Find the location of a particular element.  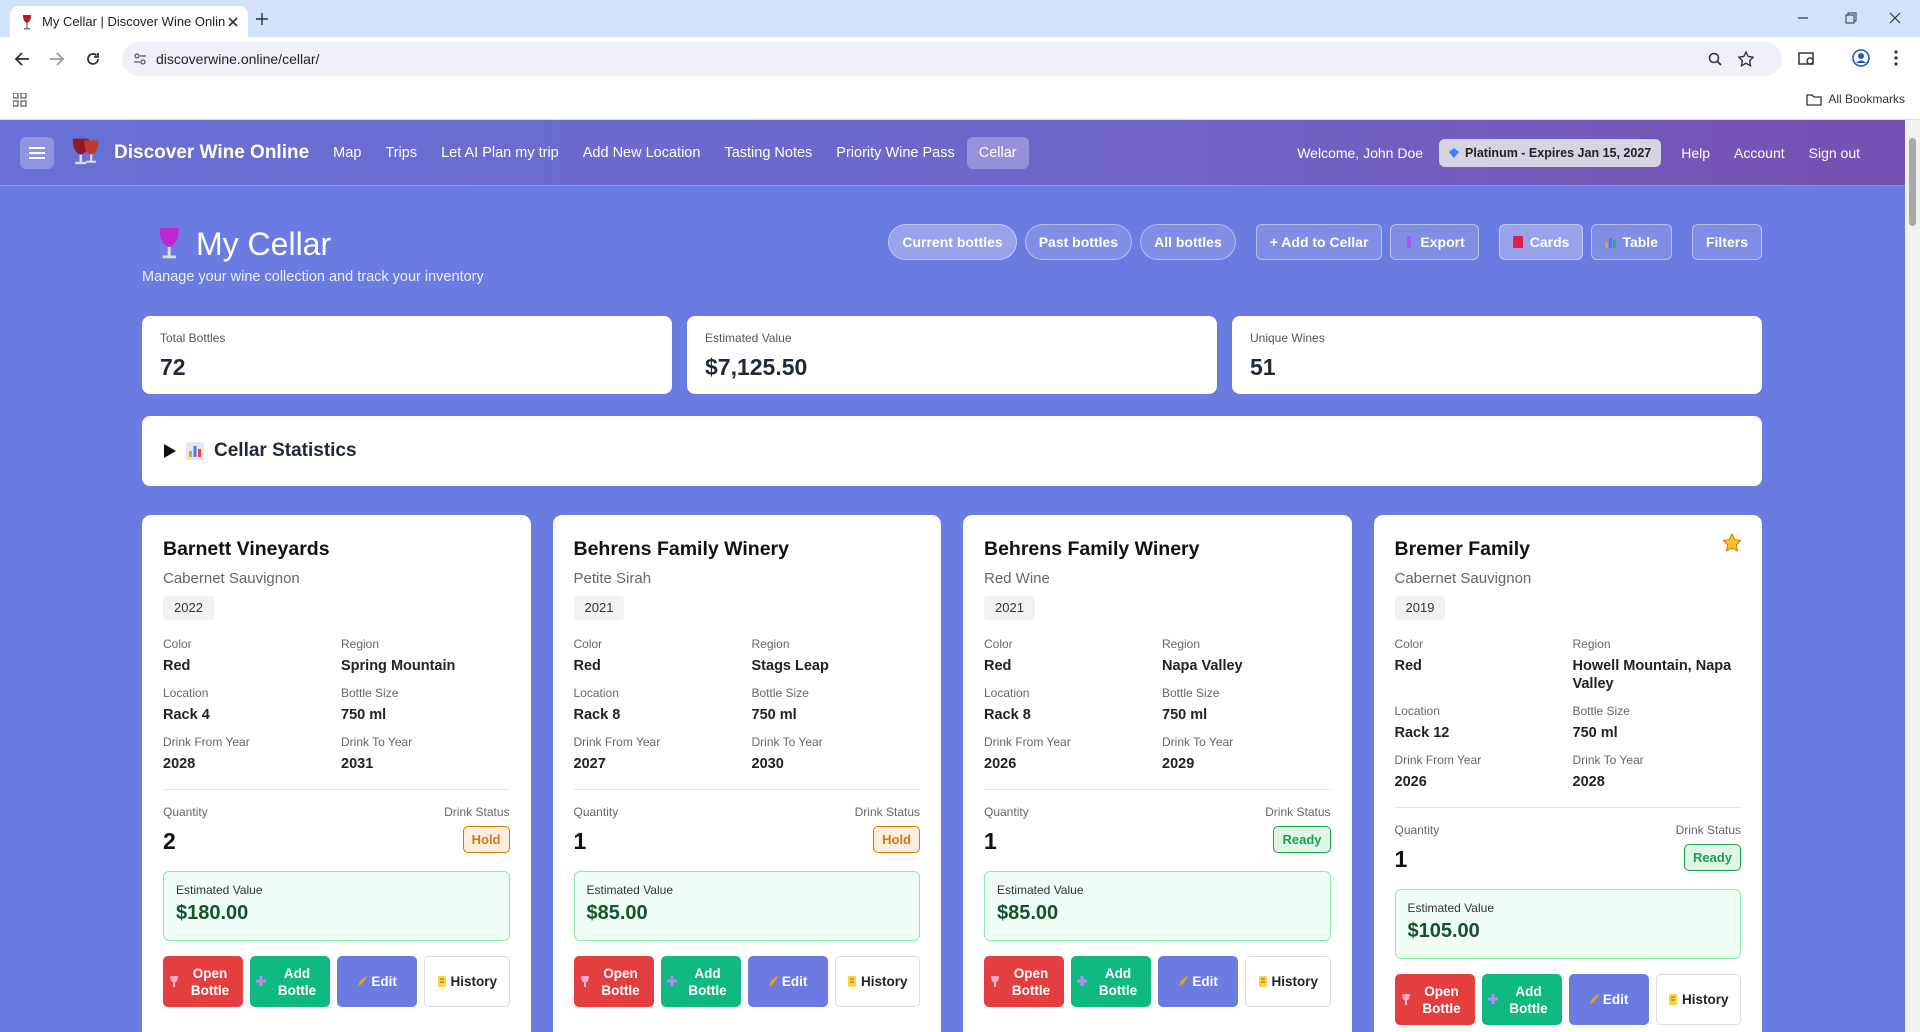

button-label: Add Bottle is located at coordinates (1118, 981).